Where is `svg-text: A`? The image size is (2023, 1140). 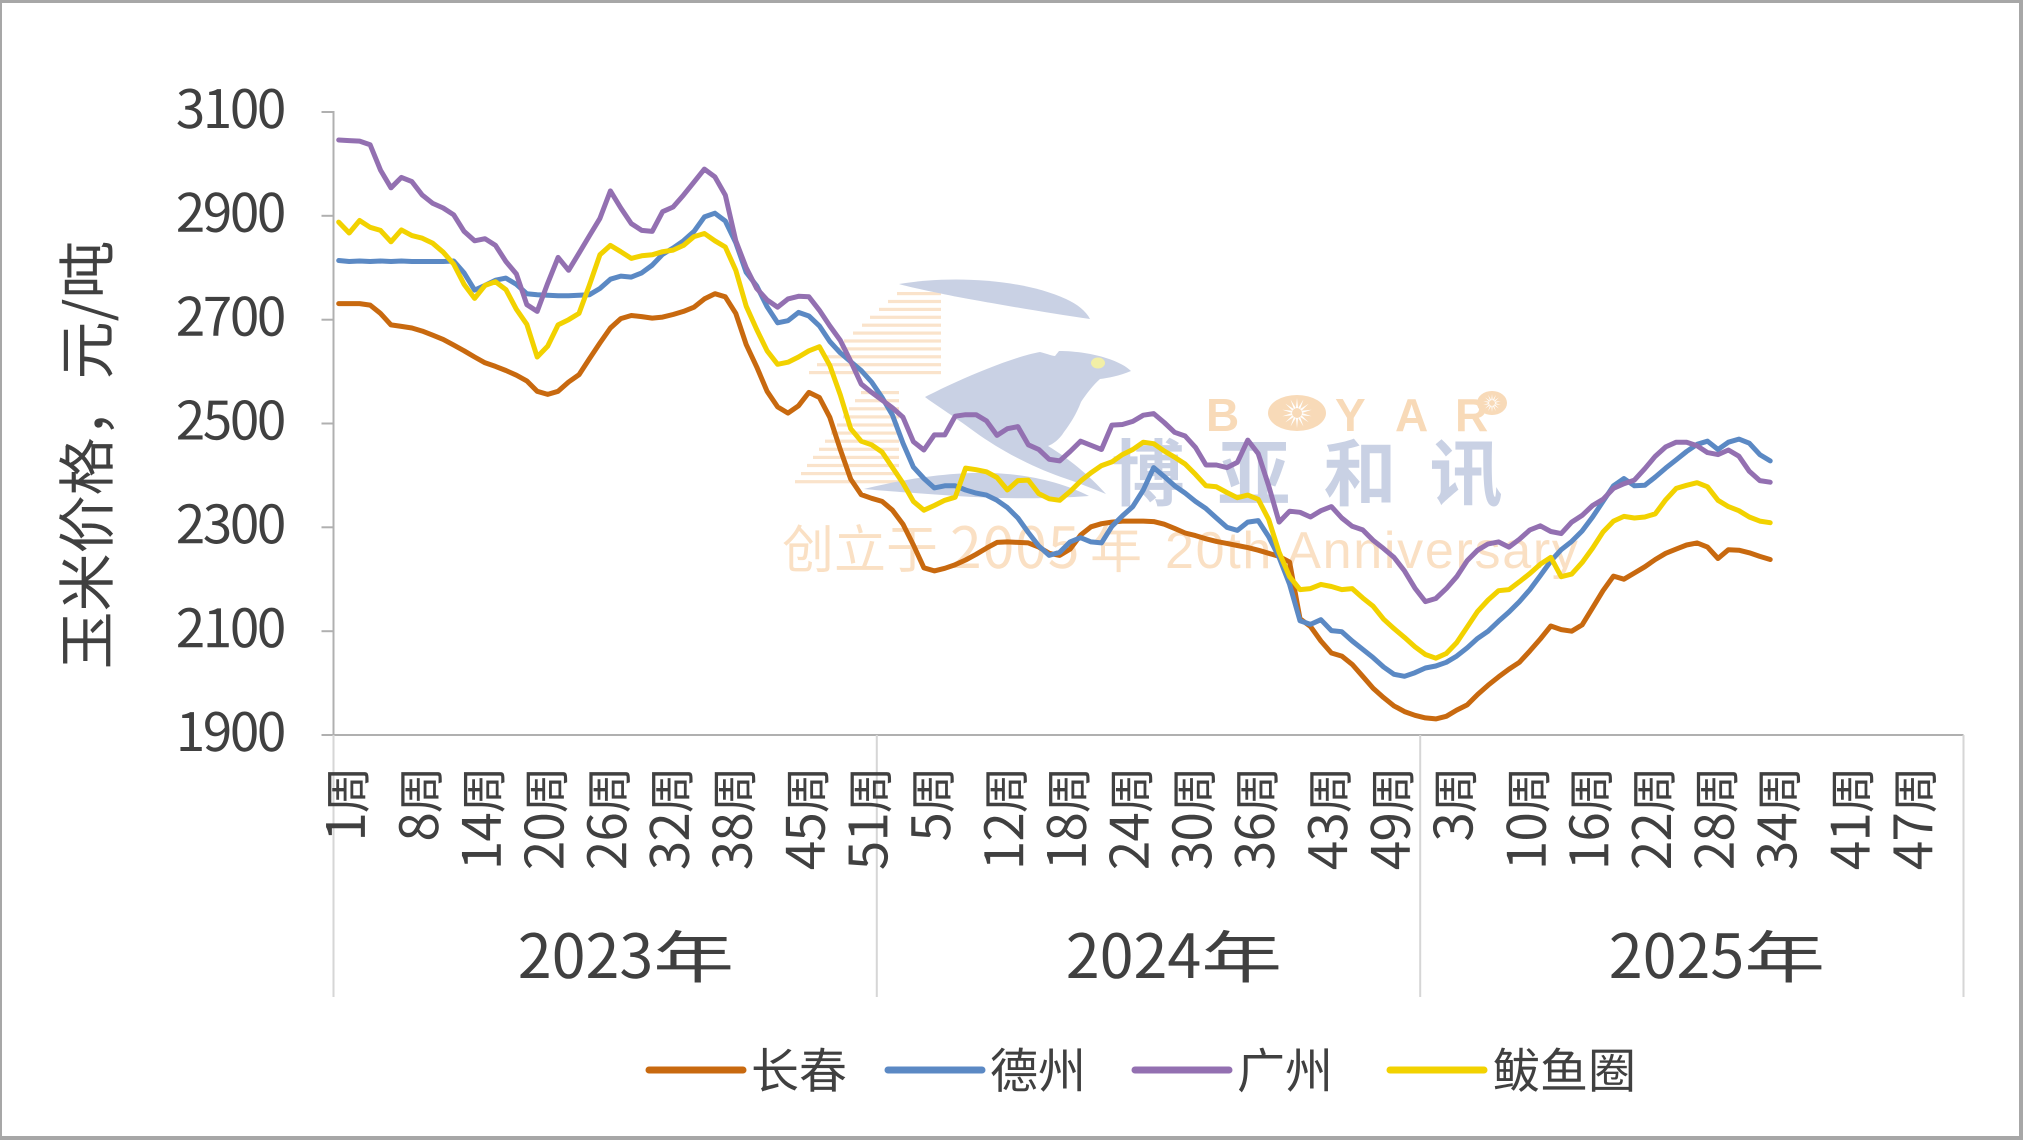 svg-text: A is located at coordinates (1411, 415).